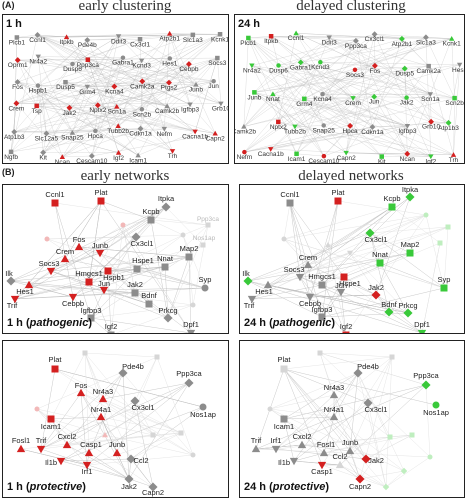  I want to click on gene-label: Capn2, so click(153, 492).